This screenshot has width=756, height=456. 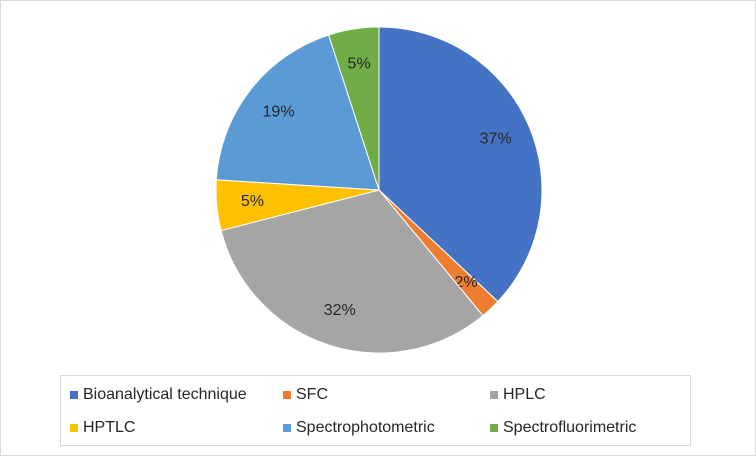 What do you see at coordinates (524, 394) in the screenshot?
I see `legend-label: HPLC` at bounding box center [524, 394].